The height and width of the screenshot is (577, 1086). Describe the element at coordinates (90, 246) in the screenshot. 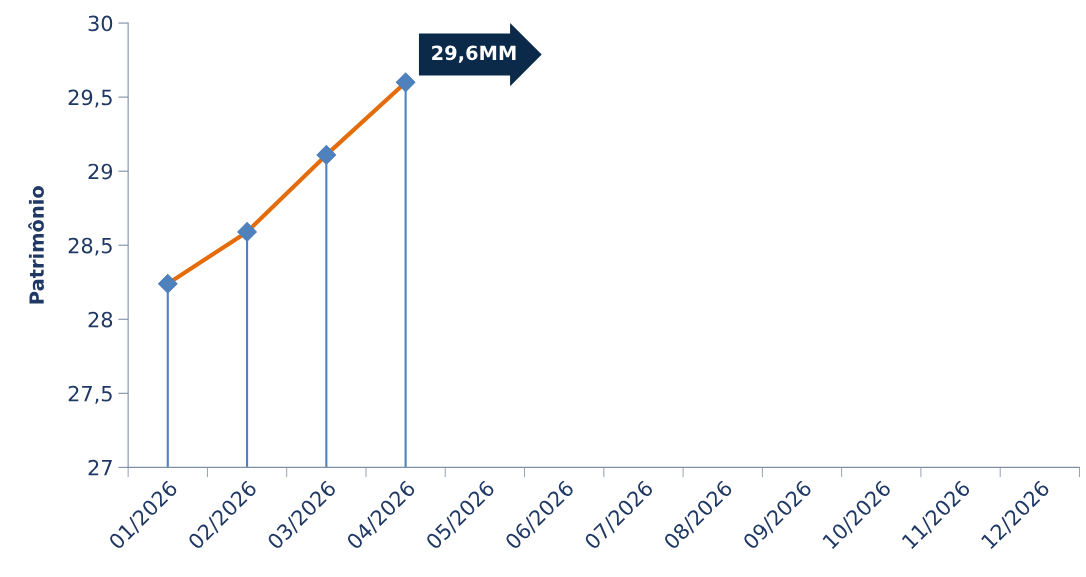

I see `y-tick-label: 28,5` at that location.